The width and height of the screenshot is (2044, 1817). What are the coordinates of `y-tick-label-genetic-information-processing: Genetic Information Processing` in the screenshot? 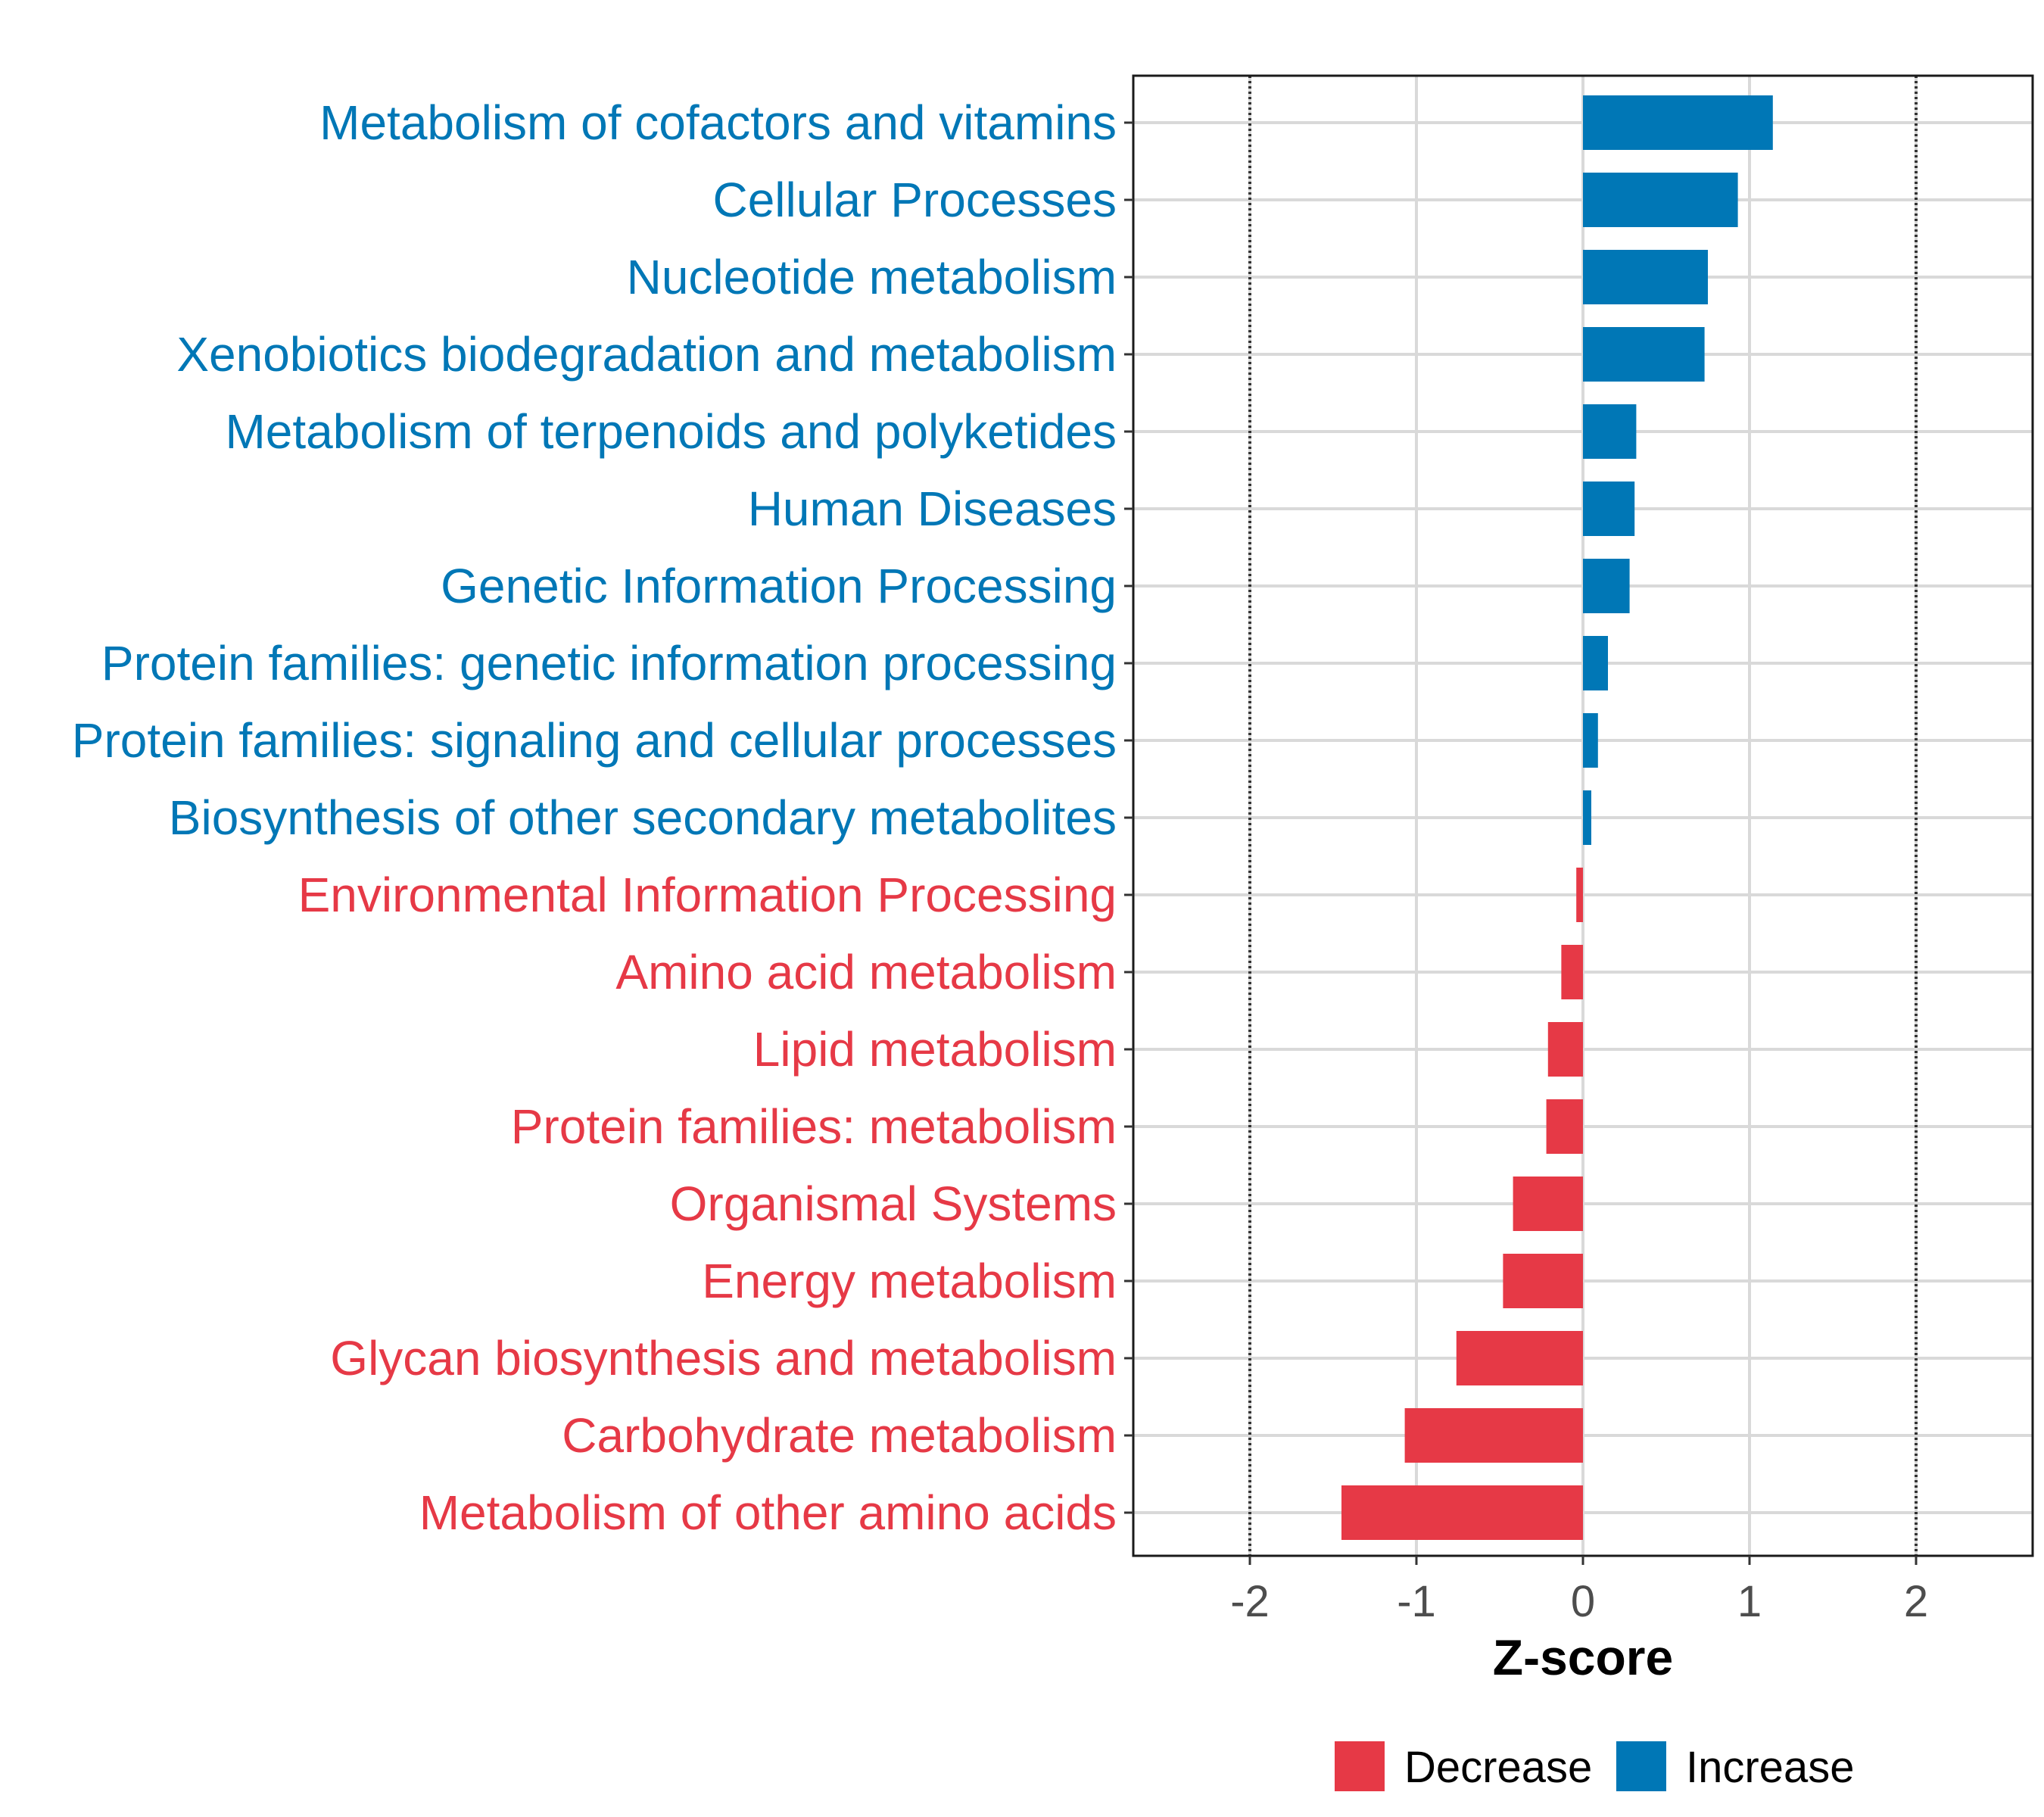 It's located at (779, 586).